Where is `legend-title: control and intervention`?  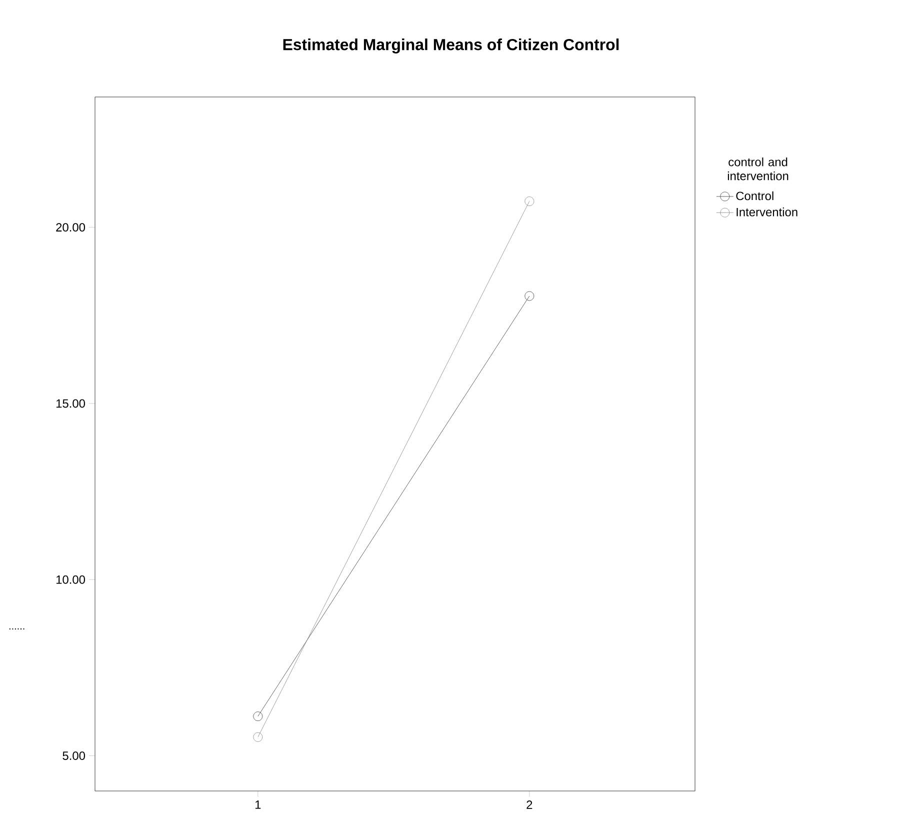 legend-title: control and intervention is located at coordinates (758, 168).